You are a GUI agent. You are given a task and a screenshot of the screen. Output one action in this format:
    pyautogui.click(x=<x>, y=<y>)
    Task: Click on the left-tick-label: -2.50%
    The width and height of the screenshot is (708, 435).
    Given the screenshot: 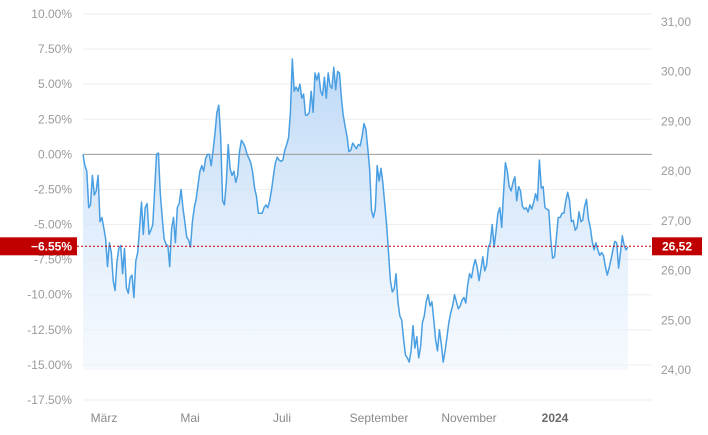 What is the action you would take?
    pyautogui.click(x=53, y=189)
    